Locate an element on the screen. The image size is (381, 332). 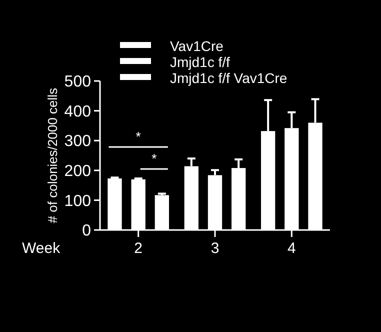
legend-label: Jmjd1c f/f Vav1Cre is located at coordinates (229, 78).